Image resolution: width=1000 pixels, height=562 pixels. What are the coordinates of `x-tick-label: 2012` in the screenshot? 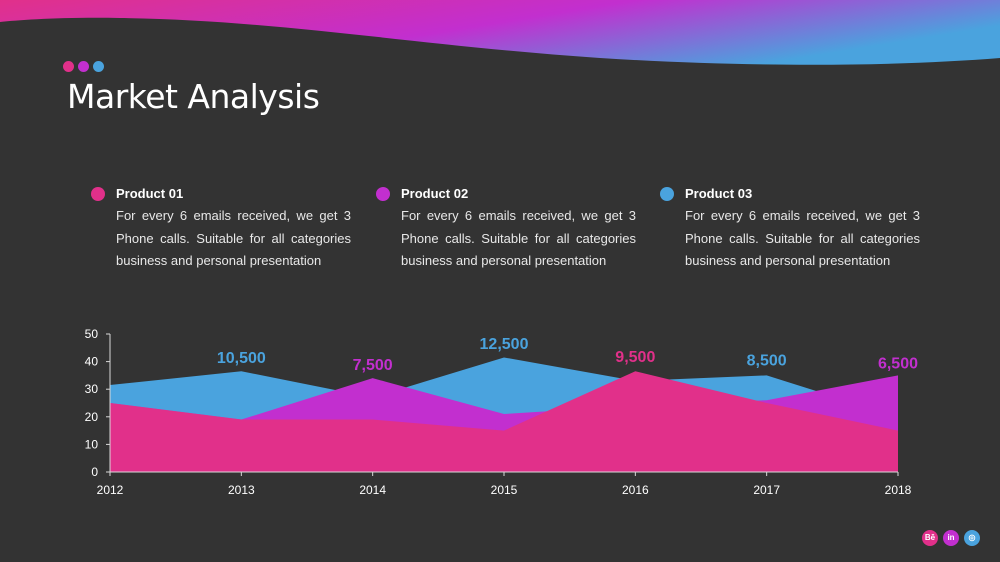 It's located at (110, 490).